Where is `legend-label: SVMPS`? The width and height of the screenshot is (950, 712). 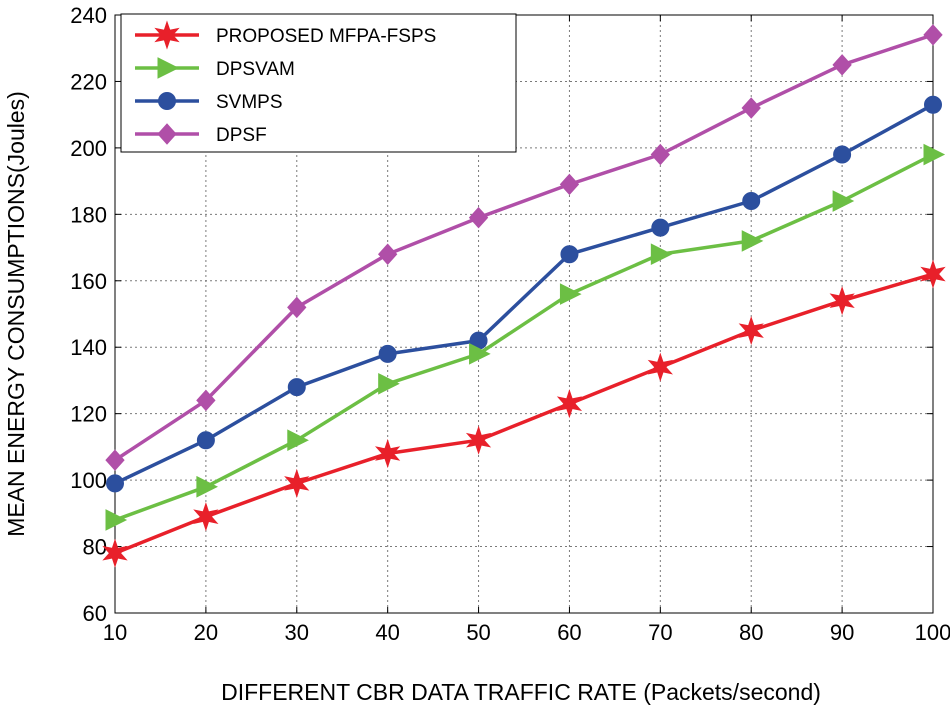 legend-label: SVMPS is located at coordinates (249, 102).